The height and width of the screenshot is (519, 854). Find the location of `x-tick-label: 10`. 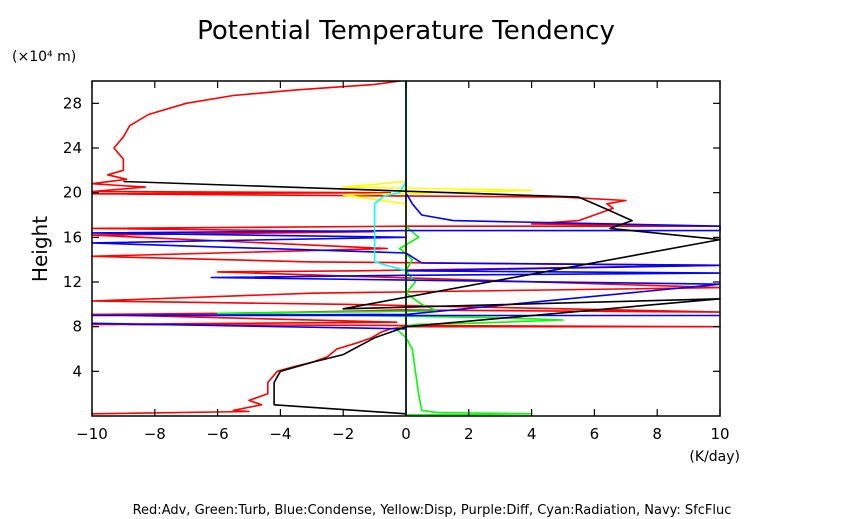

x-tick-label: 10 is located at coordinates (719, 434).